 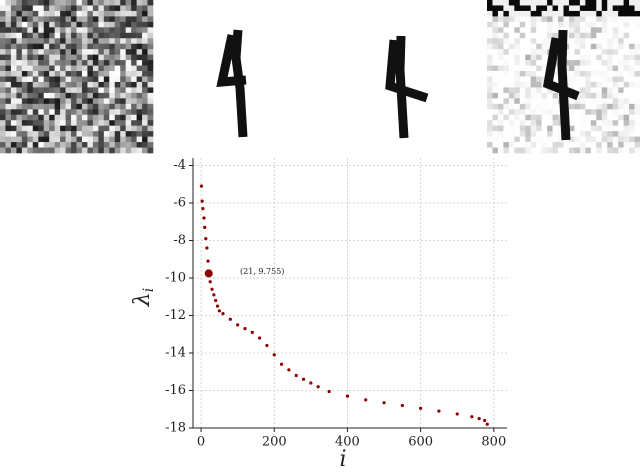 What do you see at coordinates (175, 278) in the screenshot?
I see `y-tick-label: -10` at bounding box center [175, 278].